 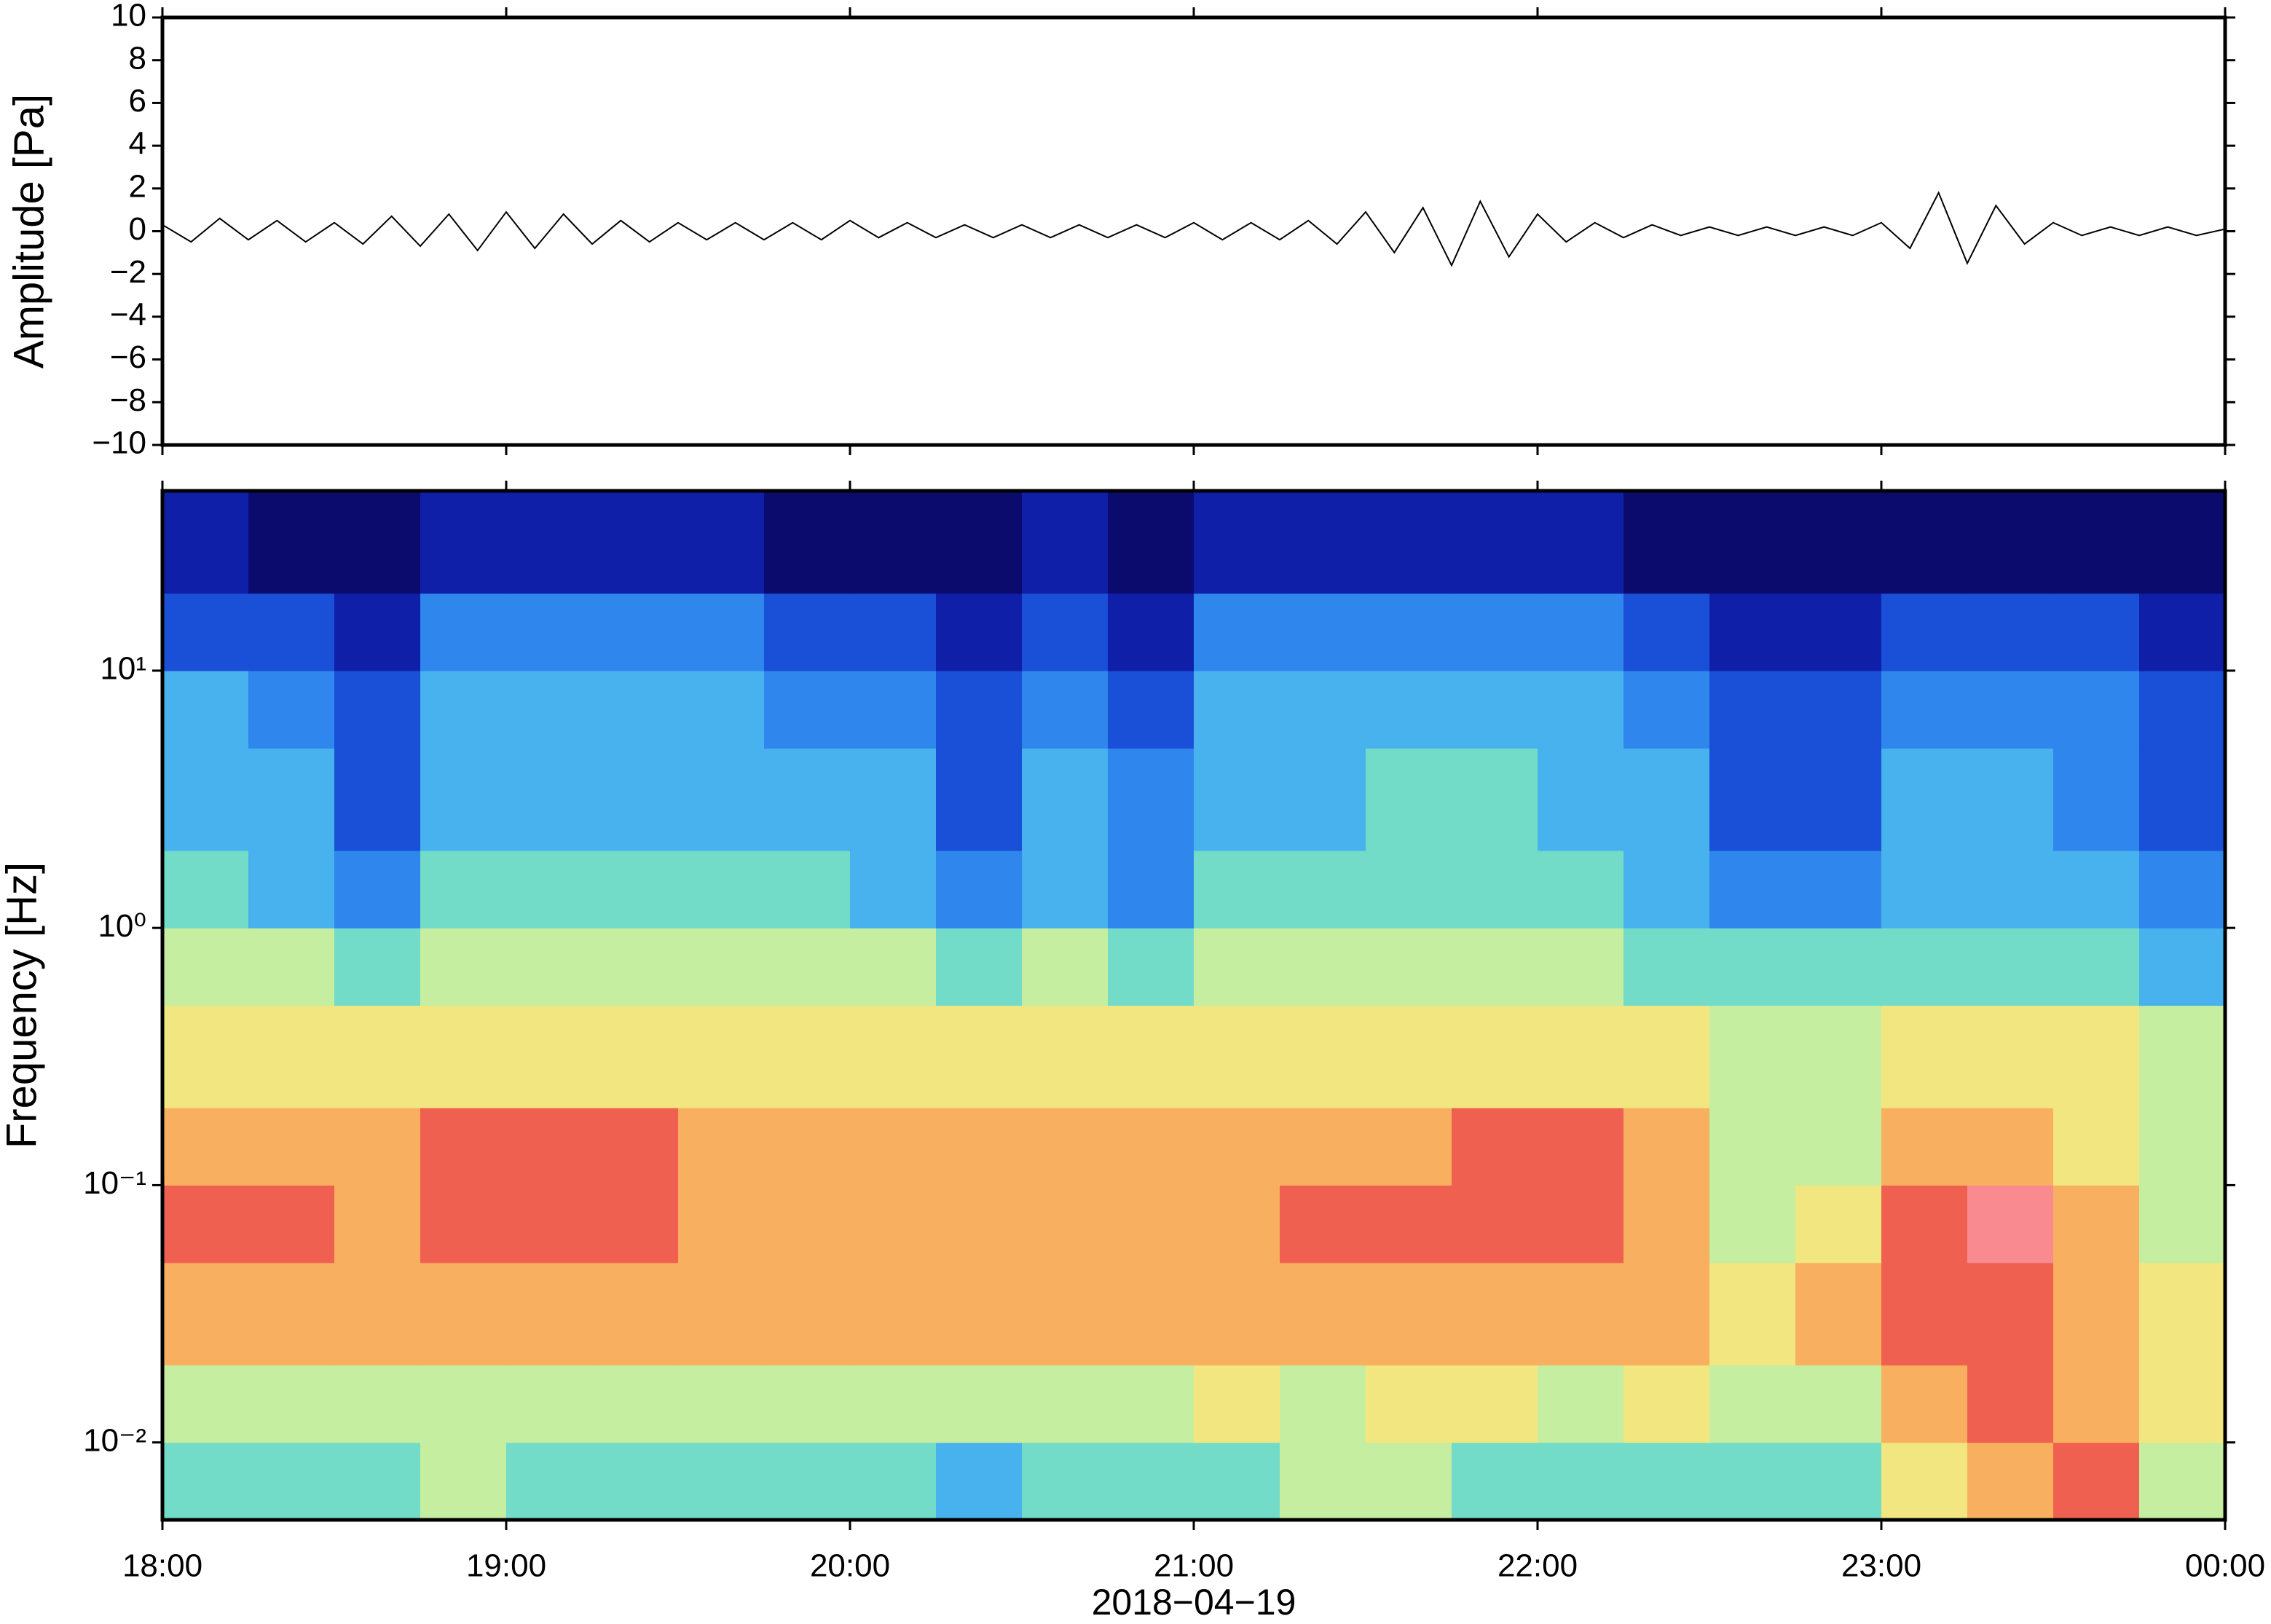 What do you see at coordinates (162, 1566) in the screenshot?
I see `x-tick-label: 18:00` at bounding box center [162, 1566].